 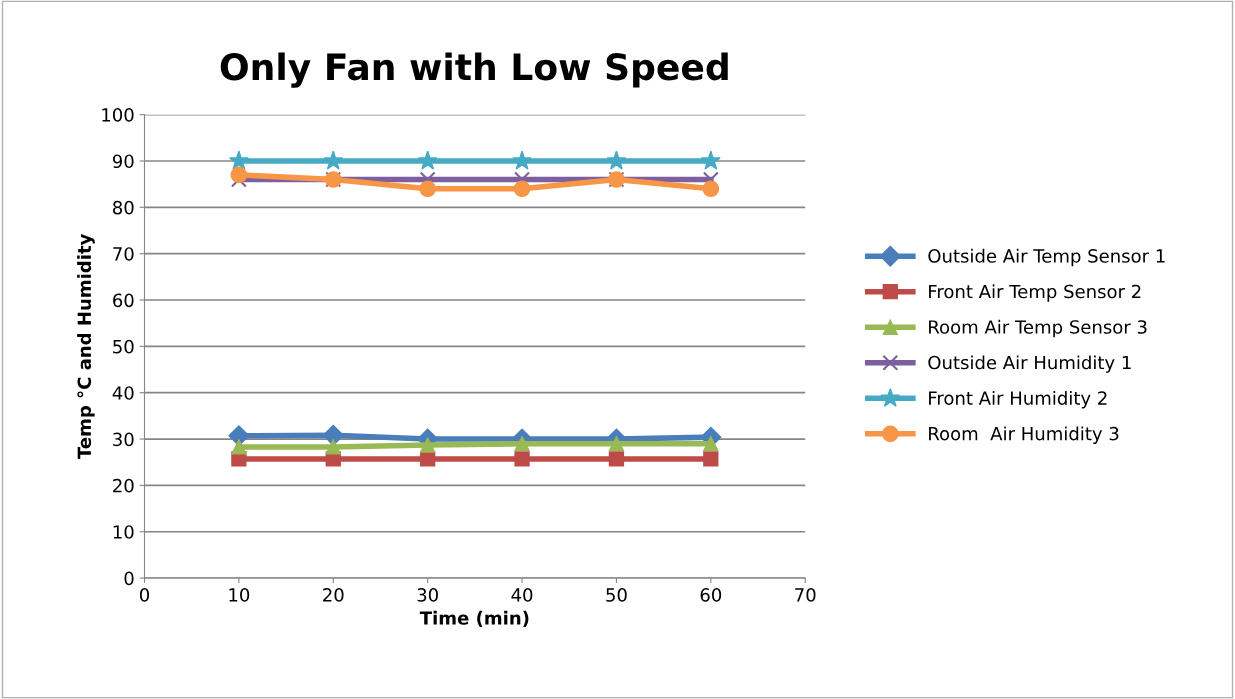 I want to click on x-tick-label: 40, so click(x=522, y=595).